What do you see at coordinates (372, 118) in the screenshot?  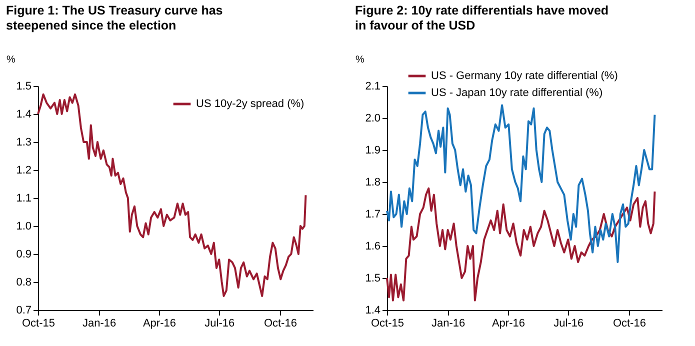 I see `y-tick-label: 2.0` at bounding box center [372, 118].